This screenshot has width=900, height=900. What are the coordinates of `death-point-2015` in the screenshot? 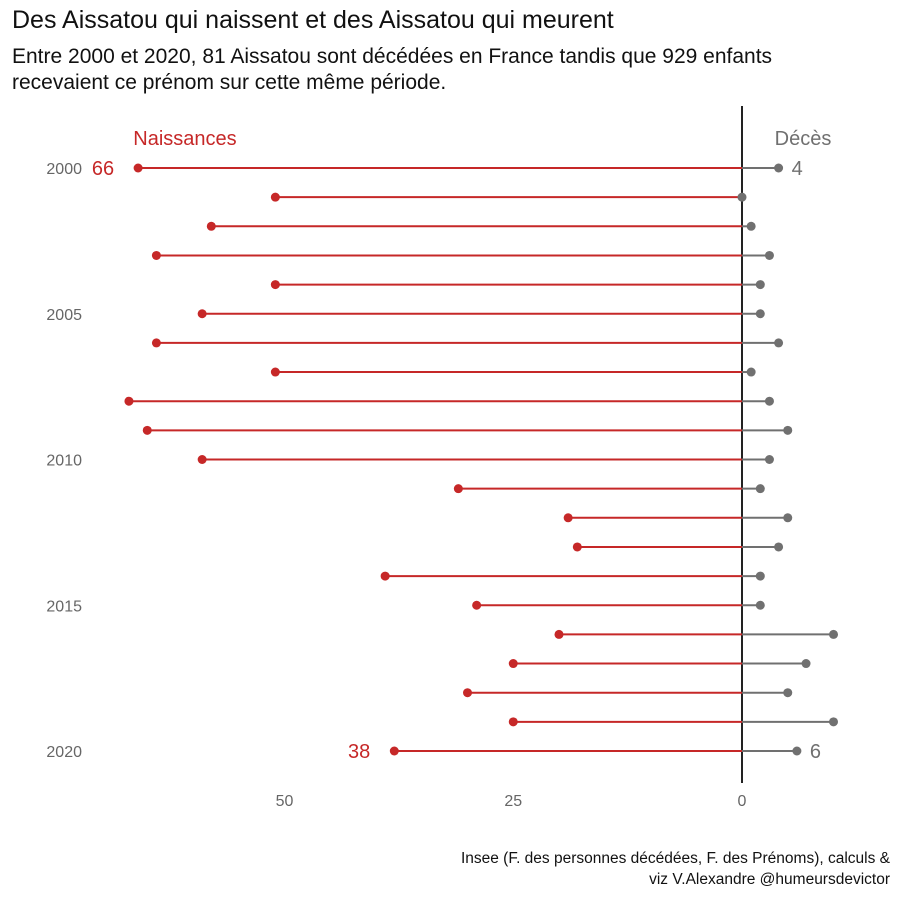 It's located at (760, 605).